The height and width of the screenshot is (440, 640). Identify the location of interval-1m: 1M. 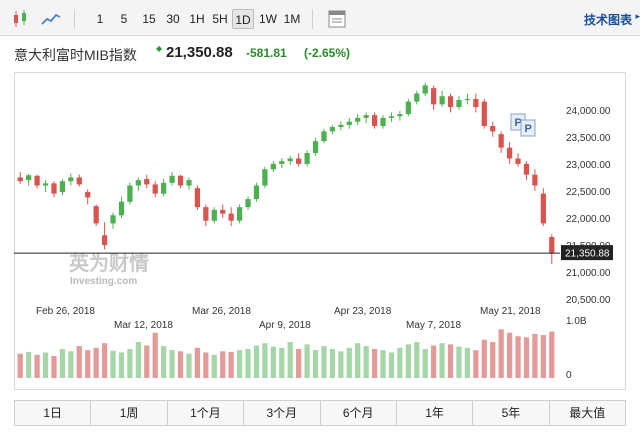
(292, 19).